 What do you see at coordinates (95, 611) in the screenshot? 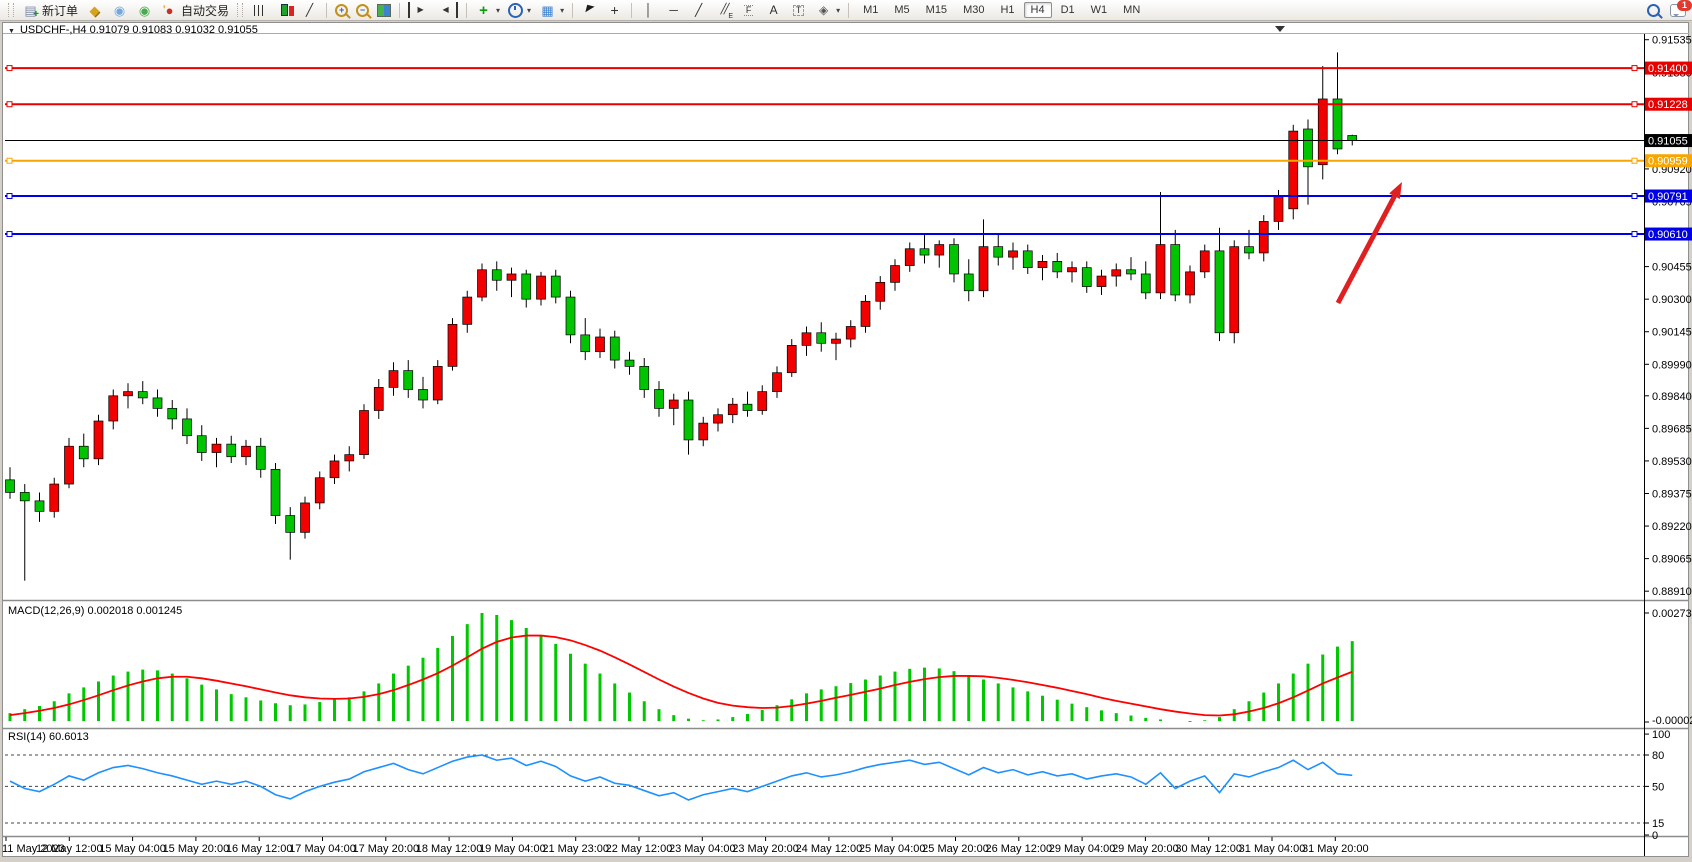
I see `macd-indicator-label: MACD(12,26,9) 0.002018 0.001245` at bounding box center [95, 611].